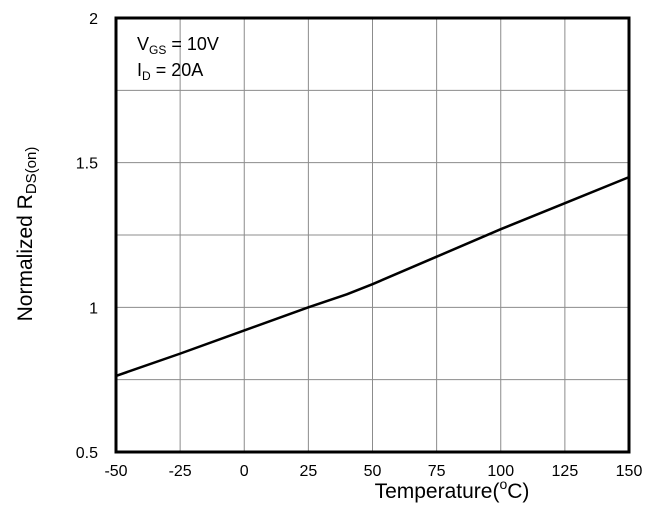 The image size is (649, 509). Describe the element at coordinates (629, 471) in the screenshot. I see `x-tick-label: 150` at that location.